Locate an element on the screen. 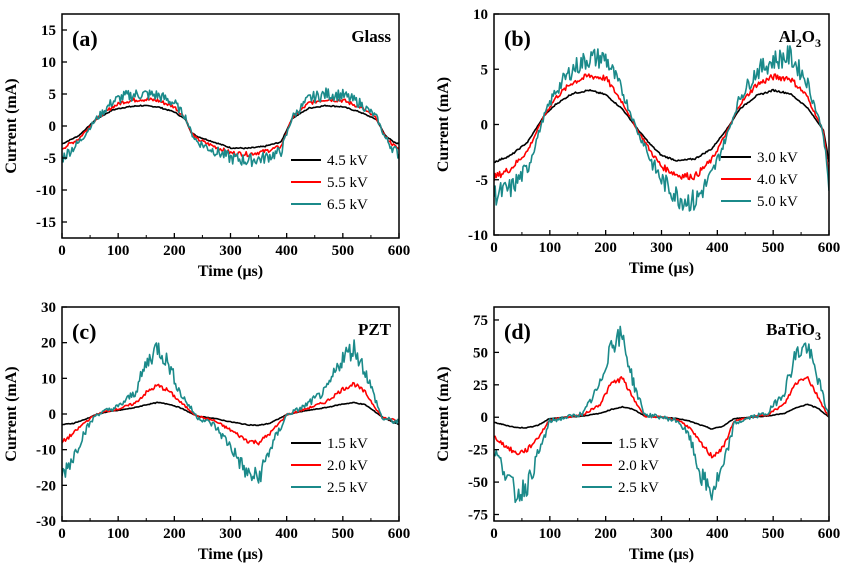  y-tick-label: -15 is located at coordinates (46, 223).